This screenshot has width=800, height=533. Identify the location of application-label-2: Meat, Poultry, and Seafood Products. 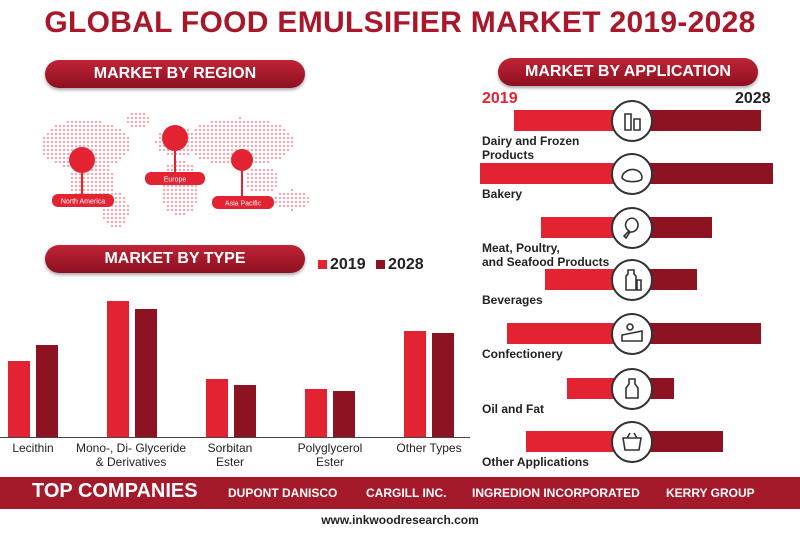
(545, 255).